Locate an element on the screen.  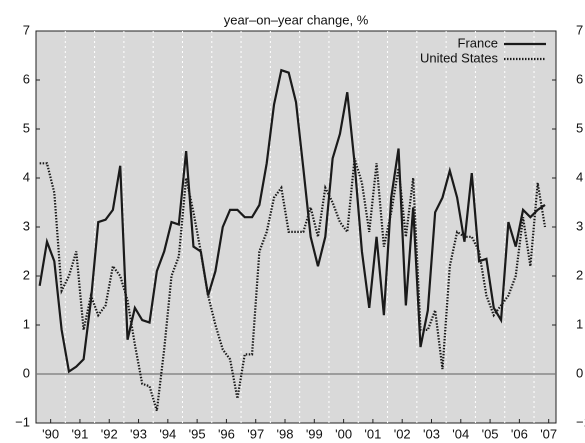
y-tick-label-right: 2 is located at coordinates (579, 274).